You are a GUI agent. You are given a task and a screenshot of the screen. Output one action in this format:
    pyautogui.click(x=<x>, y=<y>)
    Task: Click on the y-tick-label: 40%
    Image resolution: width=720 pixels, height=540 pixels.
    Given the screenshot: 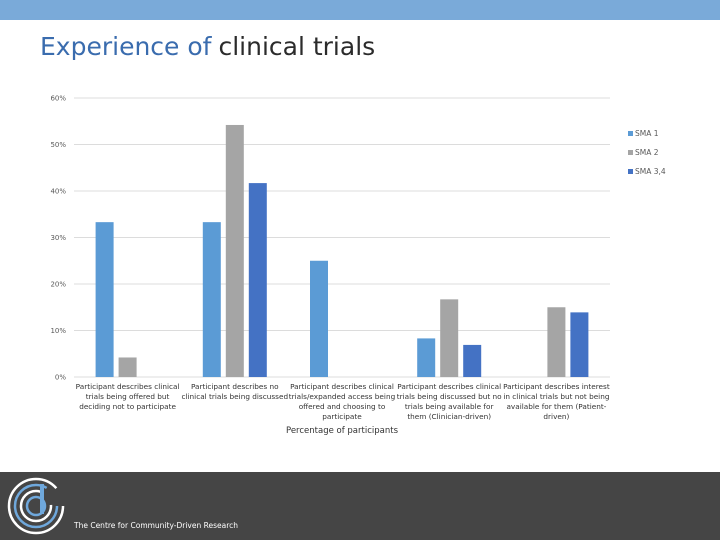 What is the action you would take?
    pyautogui.click(x=58, y=192)
    